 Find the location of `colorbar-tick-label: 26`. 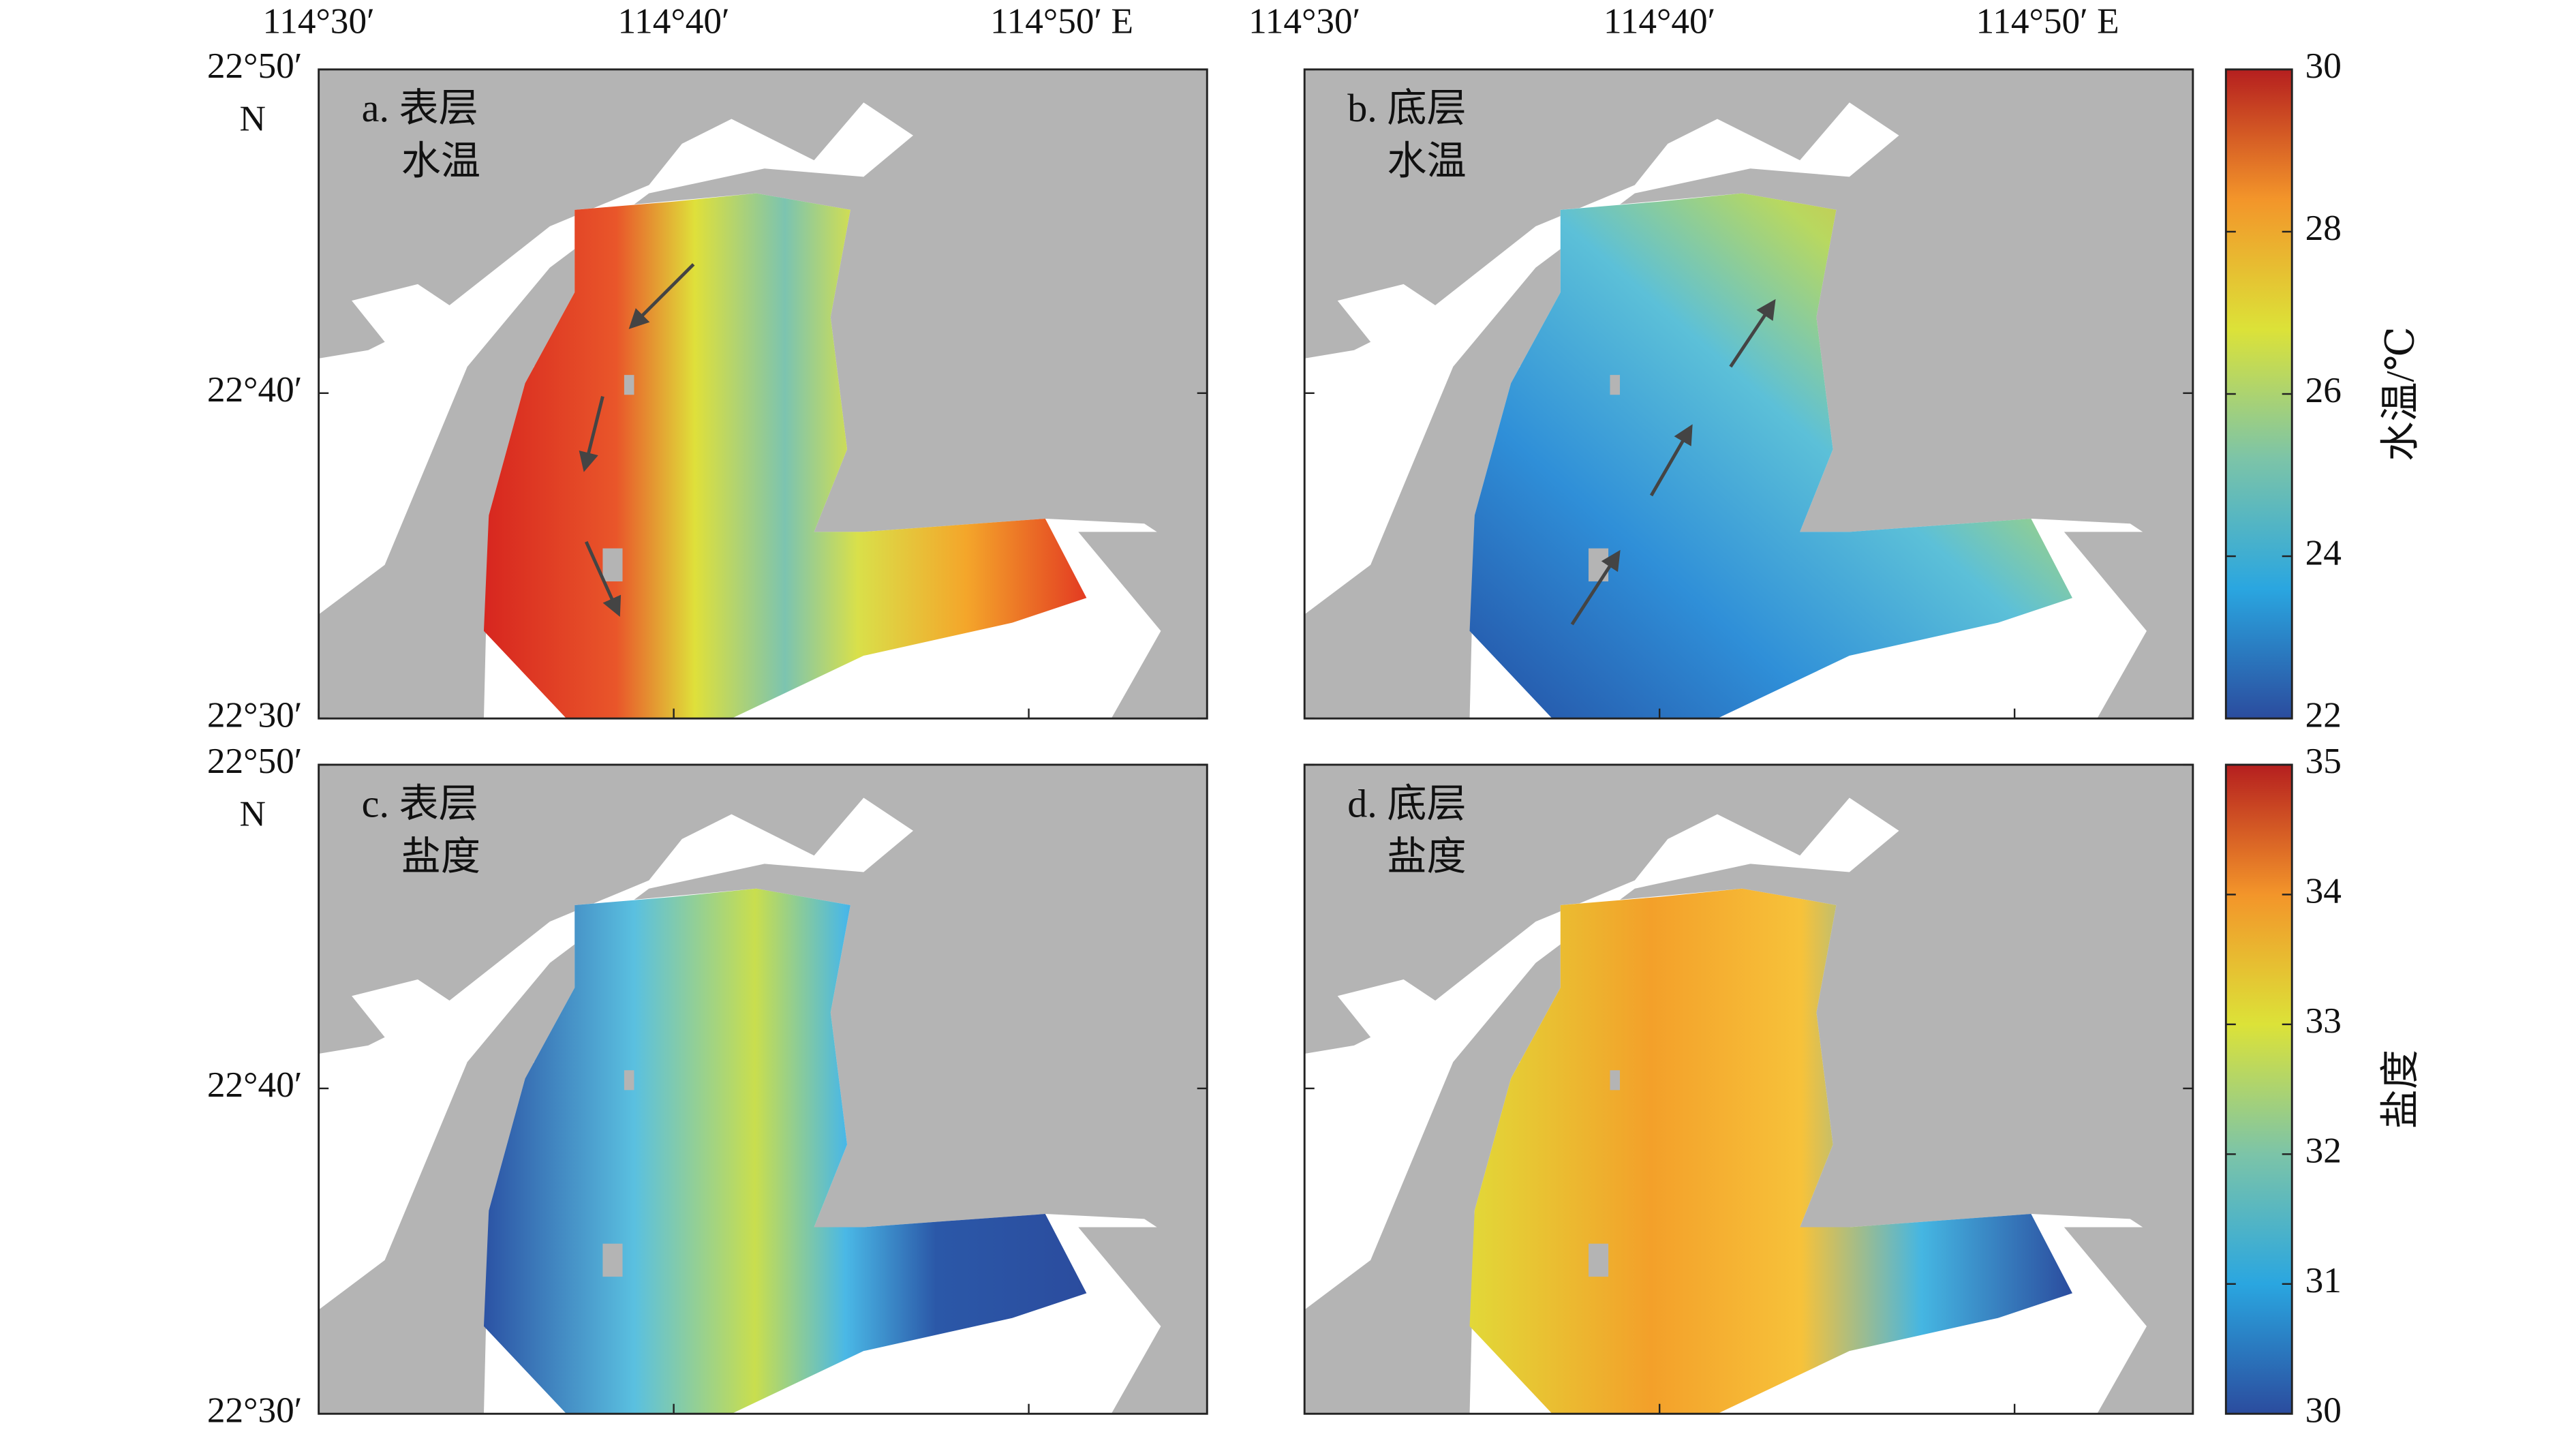

colorbar-tick-label: 26 is located at coordinates (2323, 390).